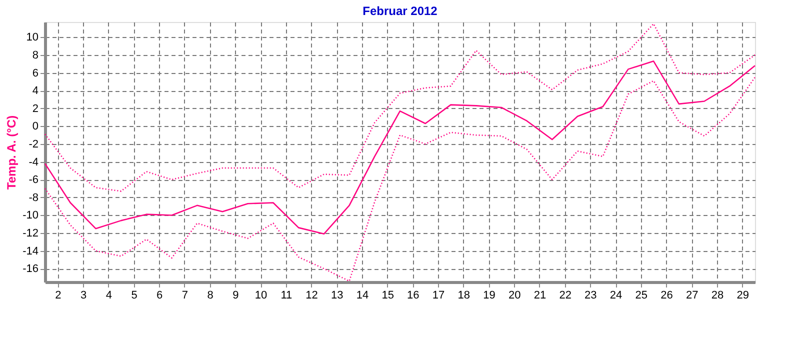 This screenshot has height=350, width=800. I want to click on y-tick-label: -14, so click(30, 251).